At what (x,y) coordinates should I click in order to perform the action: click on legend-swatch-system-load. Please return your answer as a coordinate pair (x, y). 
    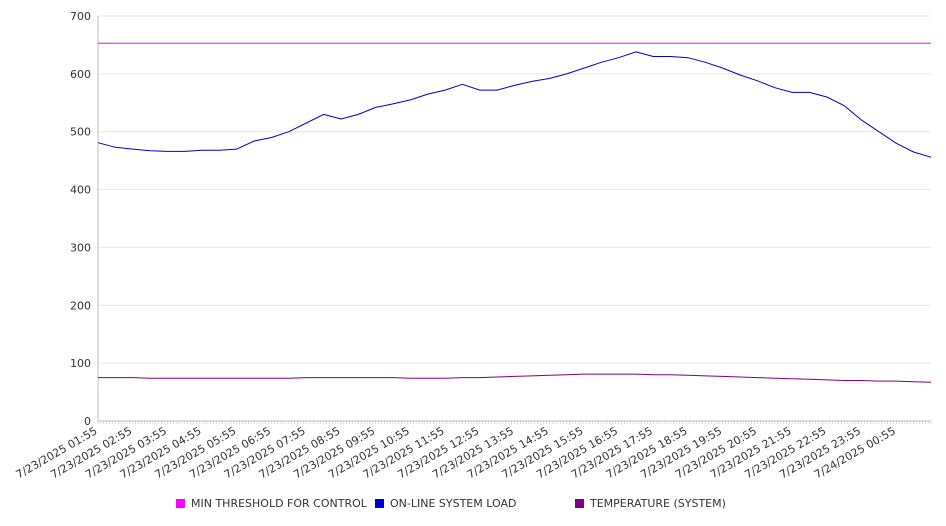
    Looking at the image, I should click on (379, 503).